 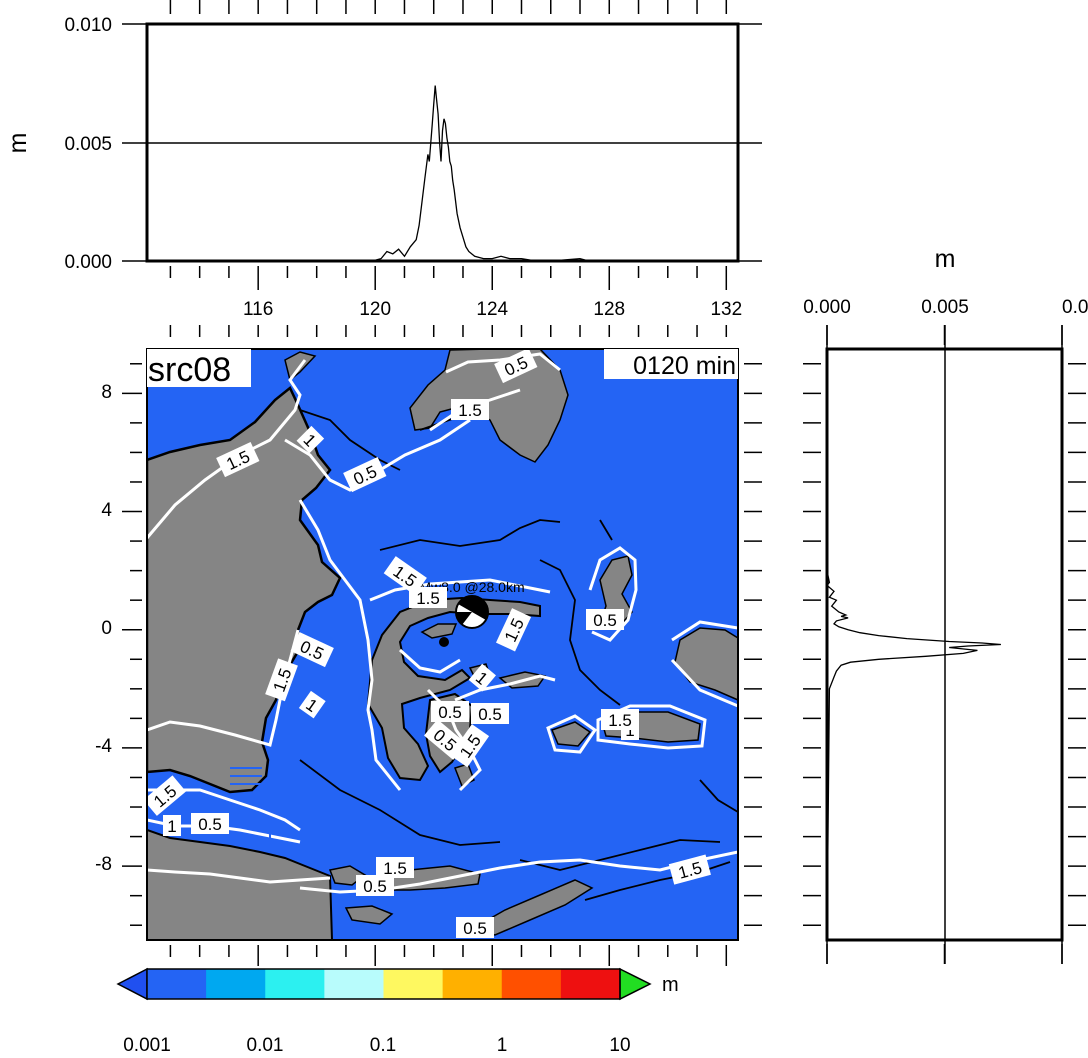 I want to click on land-timor, so click(x=530, y=907).